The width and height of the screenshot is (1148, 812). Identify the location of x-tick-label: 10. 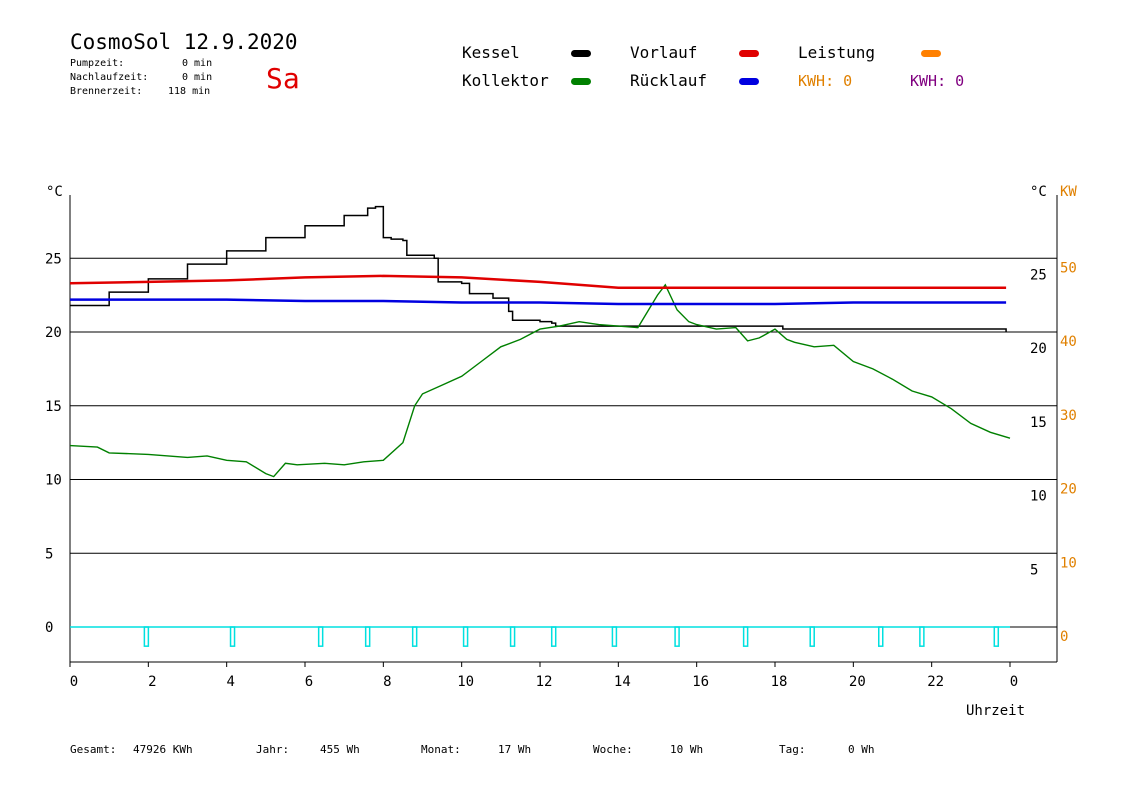
(465, 682).